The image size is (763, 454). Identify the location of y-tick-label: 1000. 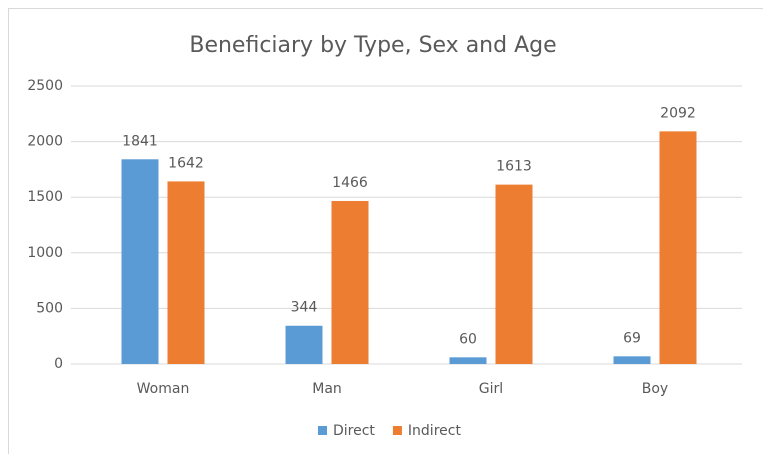
(45, 253).